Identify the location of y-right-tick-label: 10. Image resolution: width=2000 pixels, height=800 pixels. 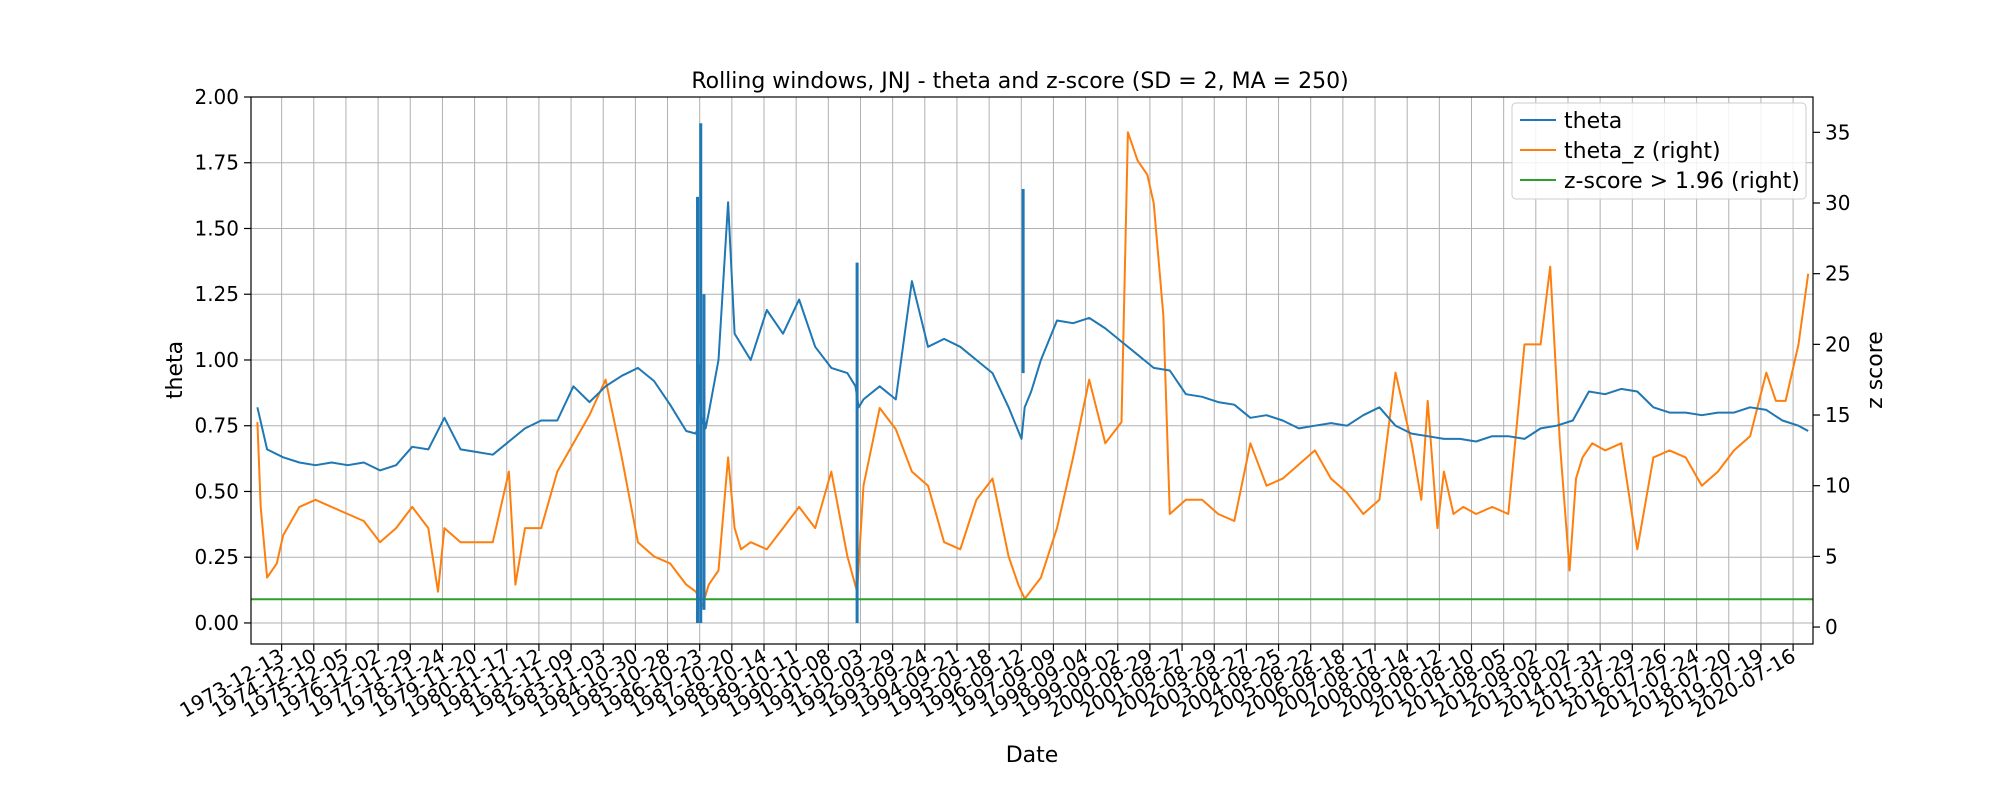
(1837, 486).